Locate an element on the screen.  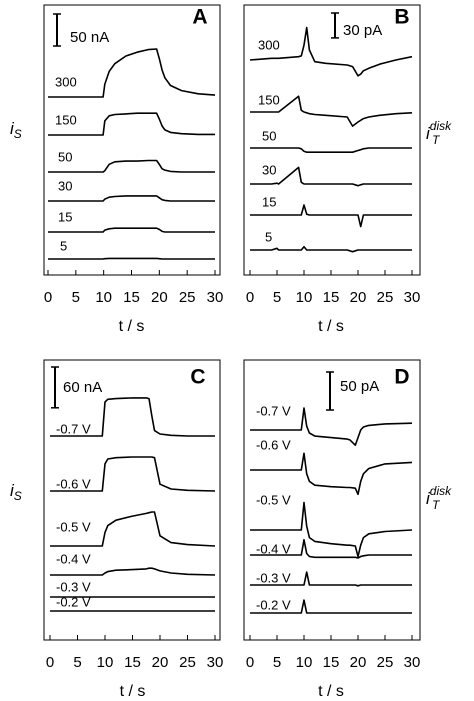
scale-bar-label: 30 pA is located at coordinates (362, 30).